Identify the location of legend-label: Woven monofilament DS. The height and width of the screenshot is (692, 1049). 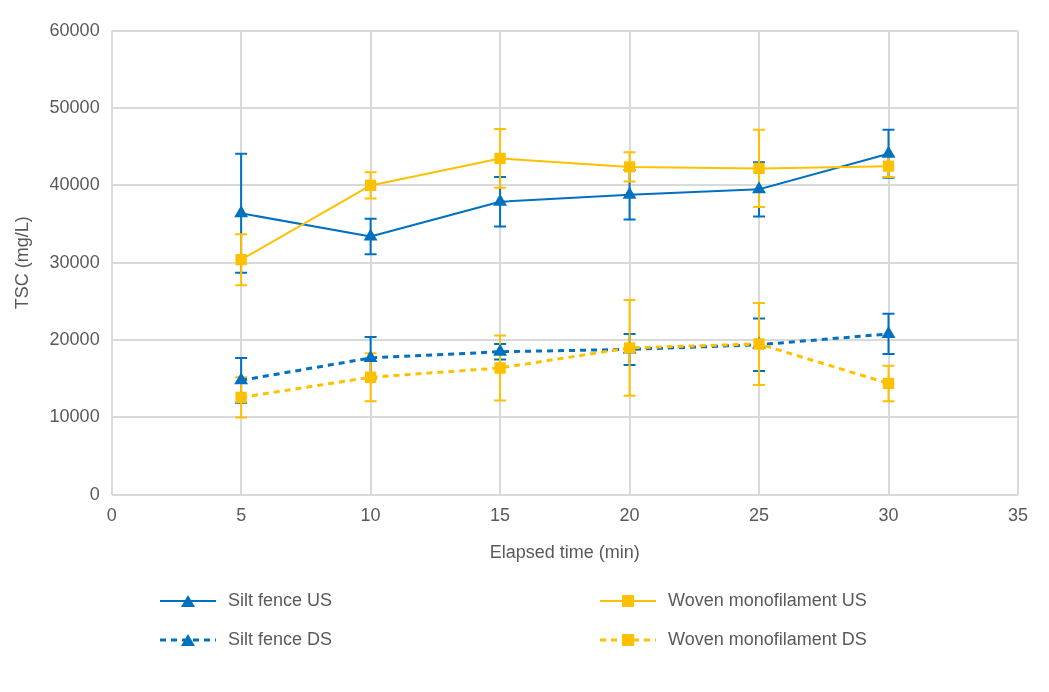
(767, 639).